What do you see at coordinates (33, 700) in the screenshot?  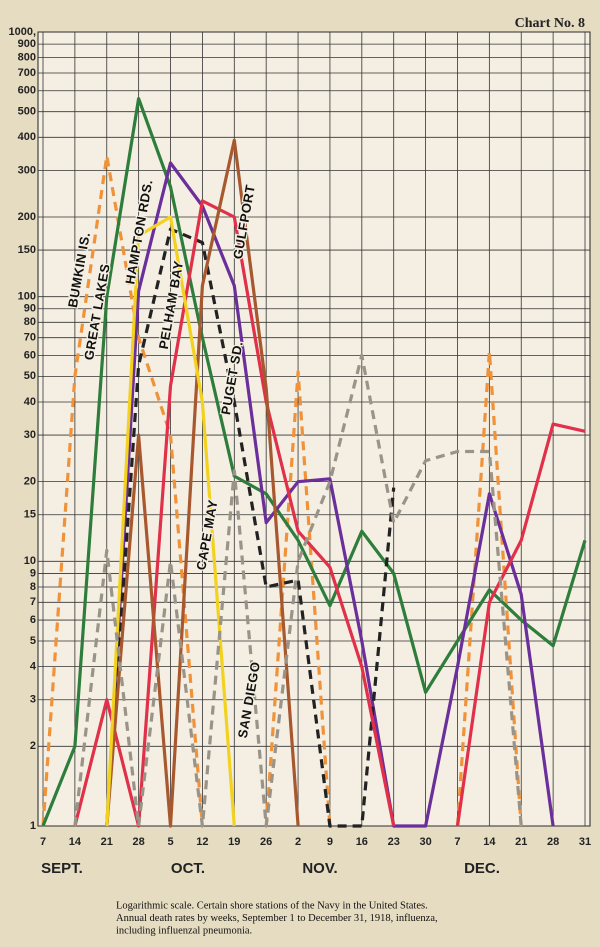 I see `y-tick-label: 3` at bounding box center [33, 700].